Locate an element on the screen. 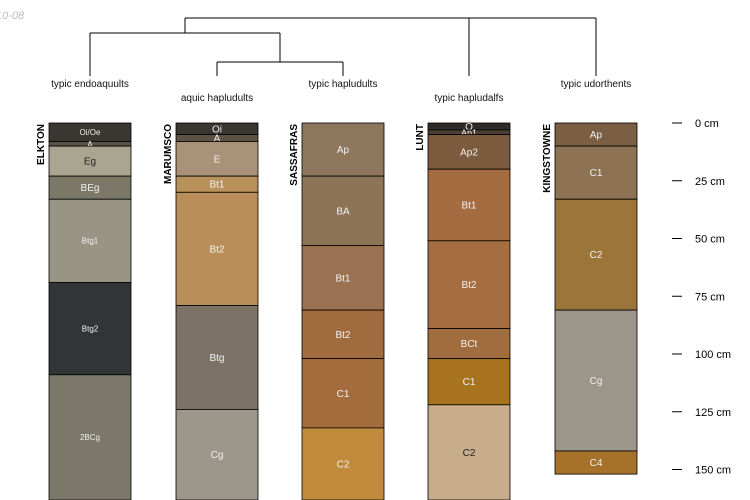 Image resolution: width=750 pixels, height=500 pixels. profile-sassafras: Ap BA Bt1 Bt2 C1 C2 SASSAFRAS typic hapludults is located at coordinates (337, 289).